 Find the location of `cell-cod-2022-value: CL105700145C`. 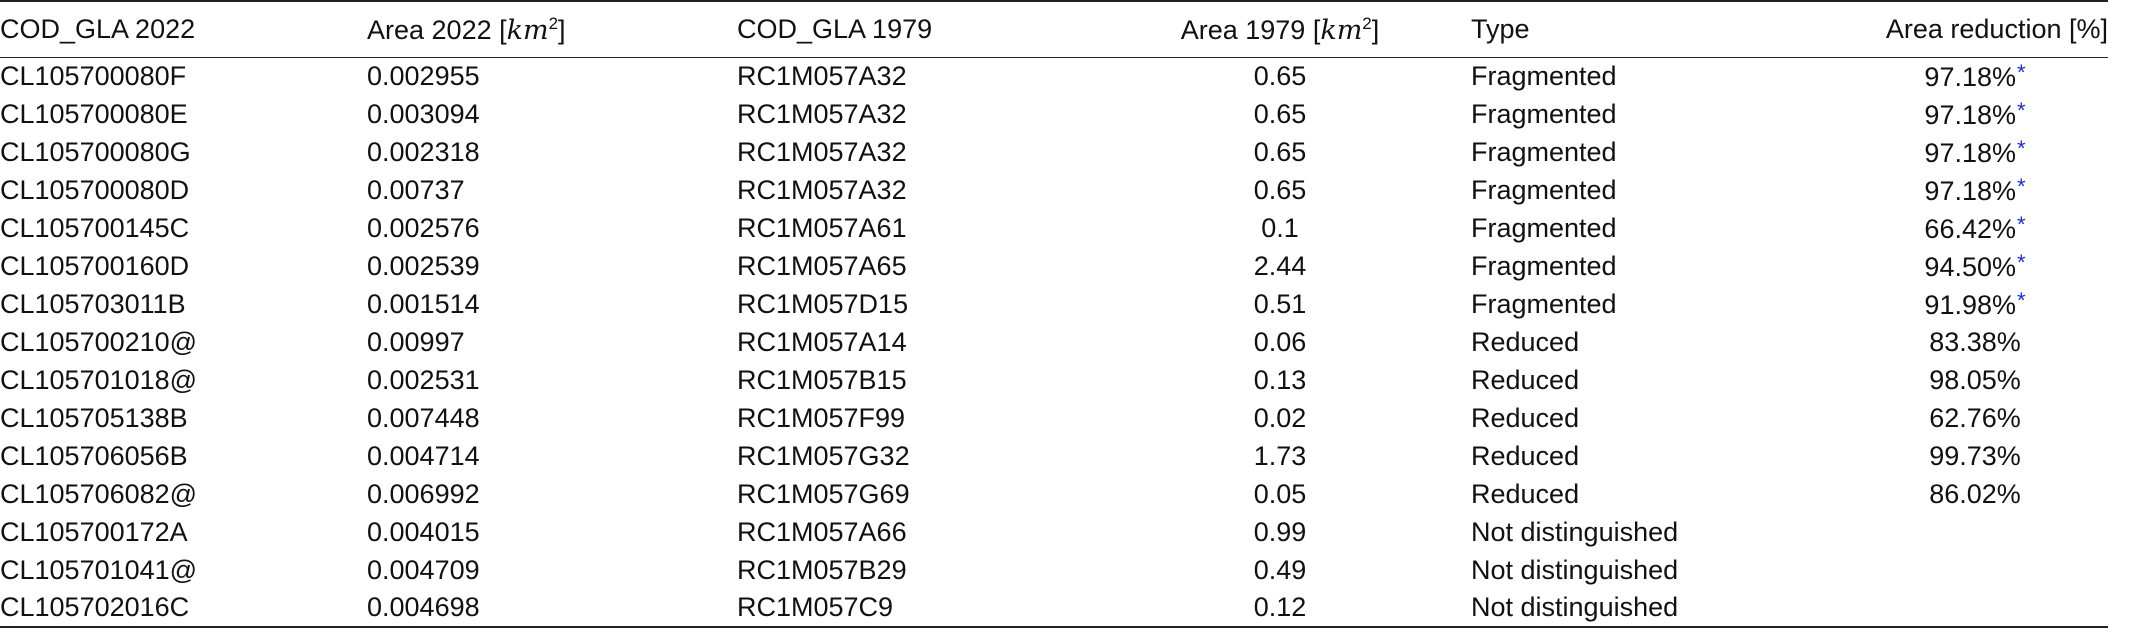

cell-cod-2022-value: CL105700145C is located at coordinates (95, 227).